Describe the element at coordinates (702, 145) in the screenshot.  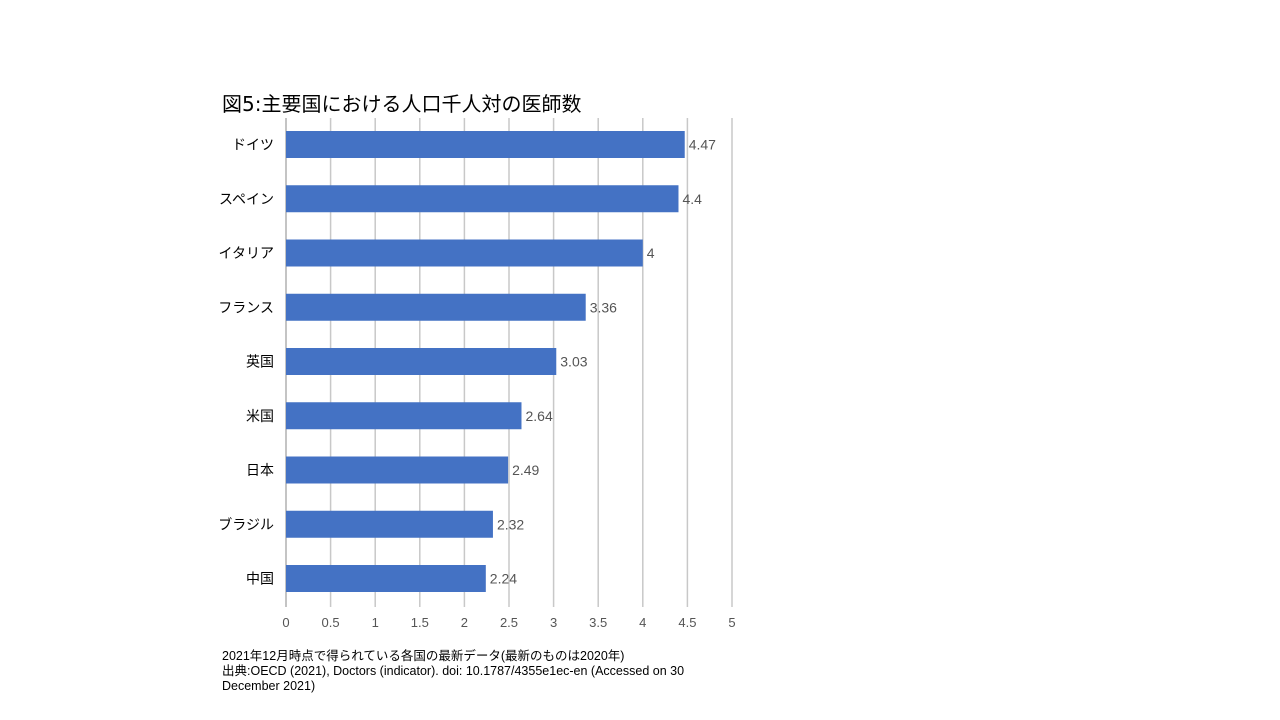
I see `value-label: 4.47` at that location.